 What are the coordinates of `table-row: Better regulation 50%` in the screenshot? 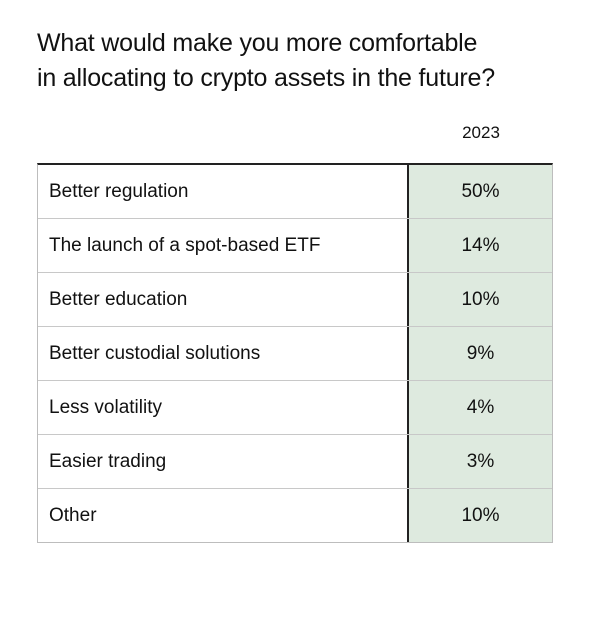 It's located at (295, 192).